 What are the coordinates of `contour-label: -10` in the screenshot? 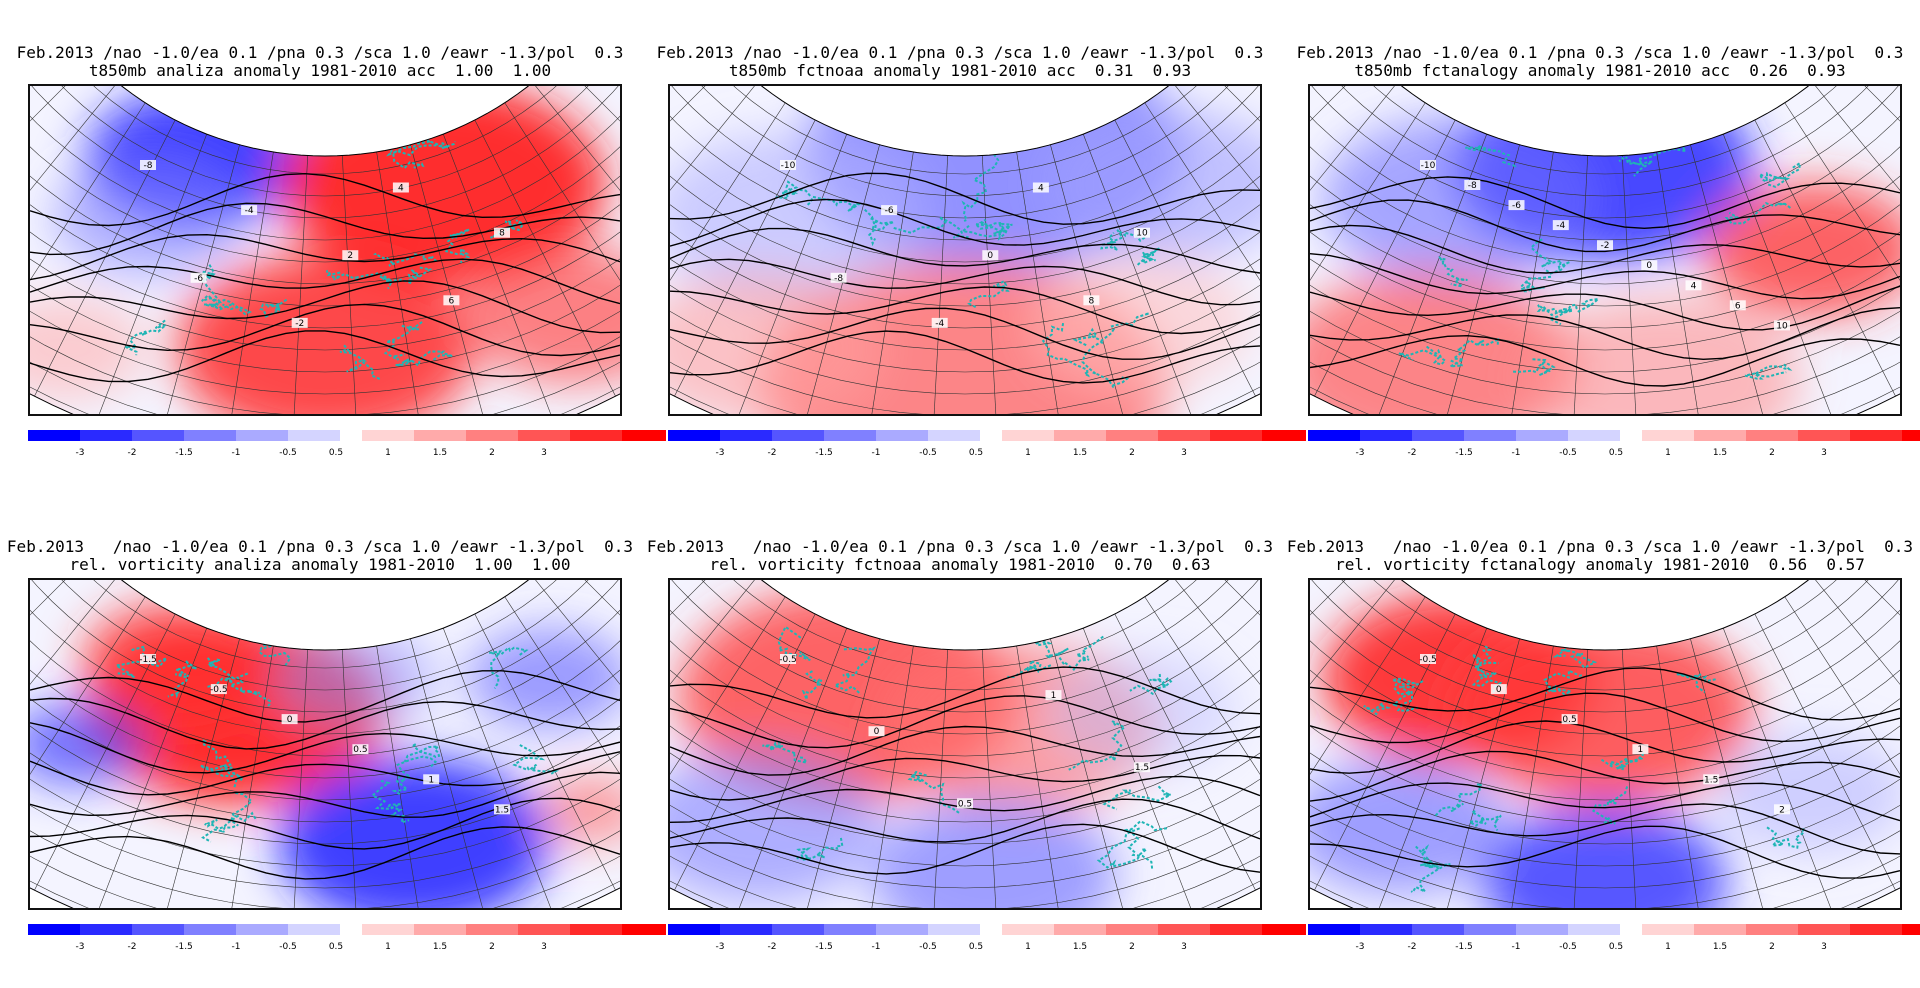 It's located at (1428, 166).